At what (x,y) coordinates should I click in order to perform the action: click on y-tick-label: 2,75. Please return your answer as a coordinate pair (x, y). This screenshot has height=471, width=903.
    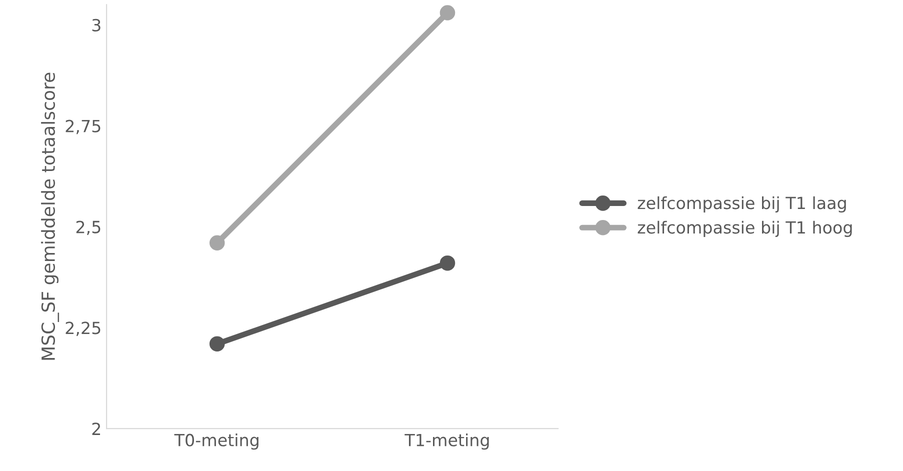
    Looking at the image, I should click on (83, 127).